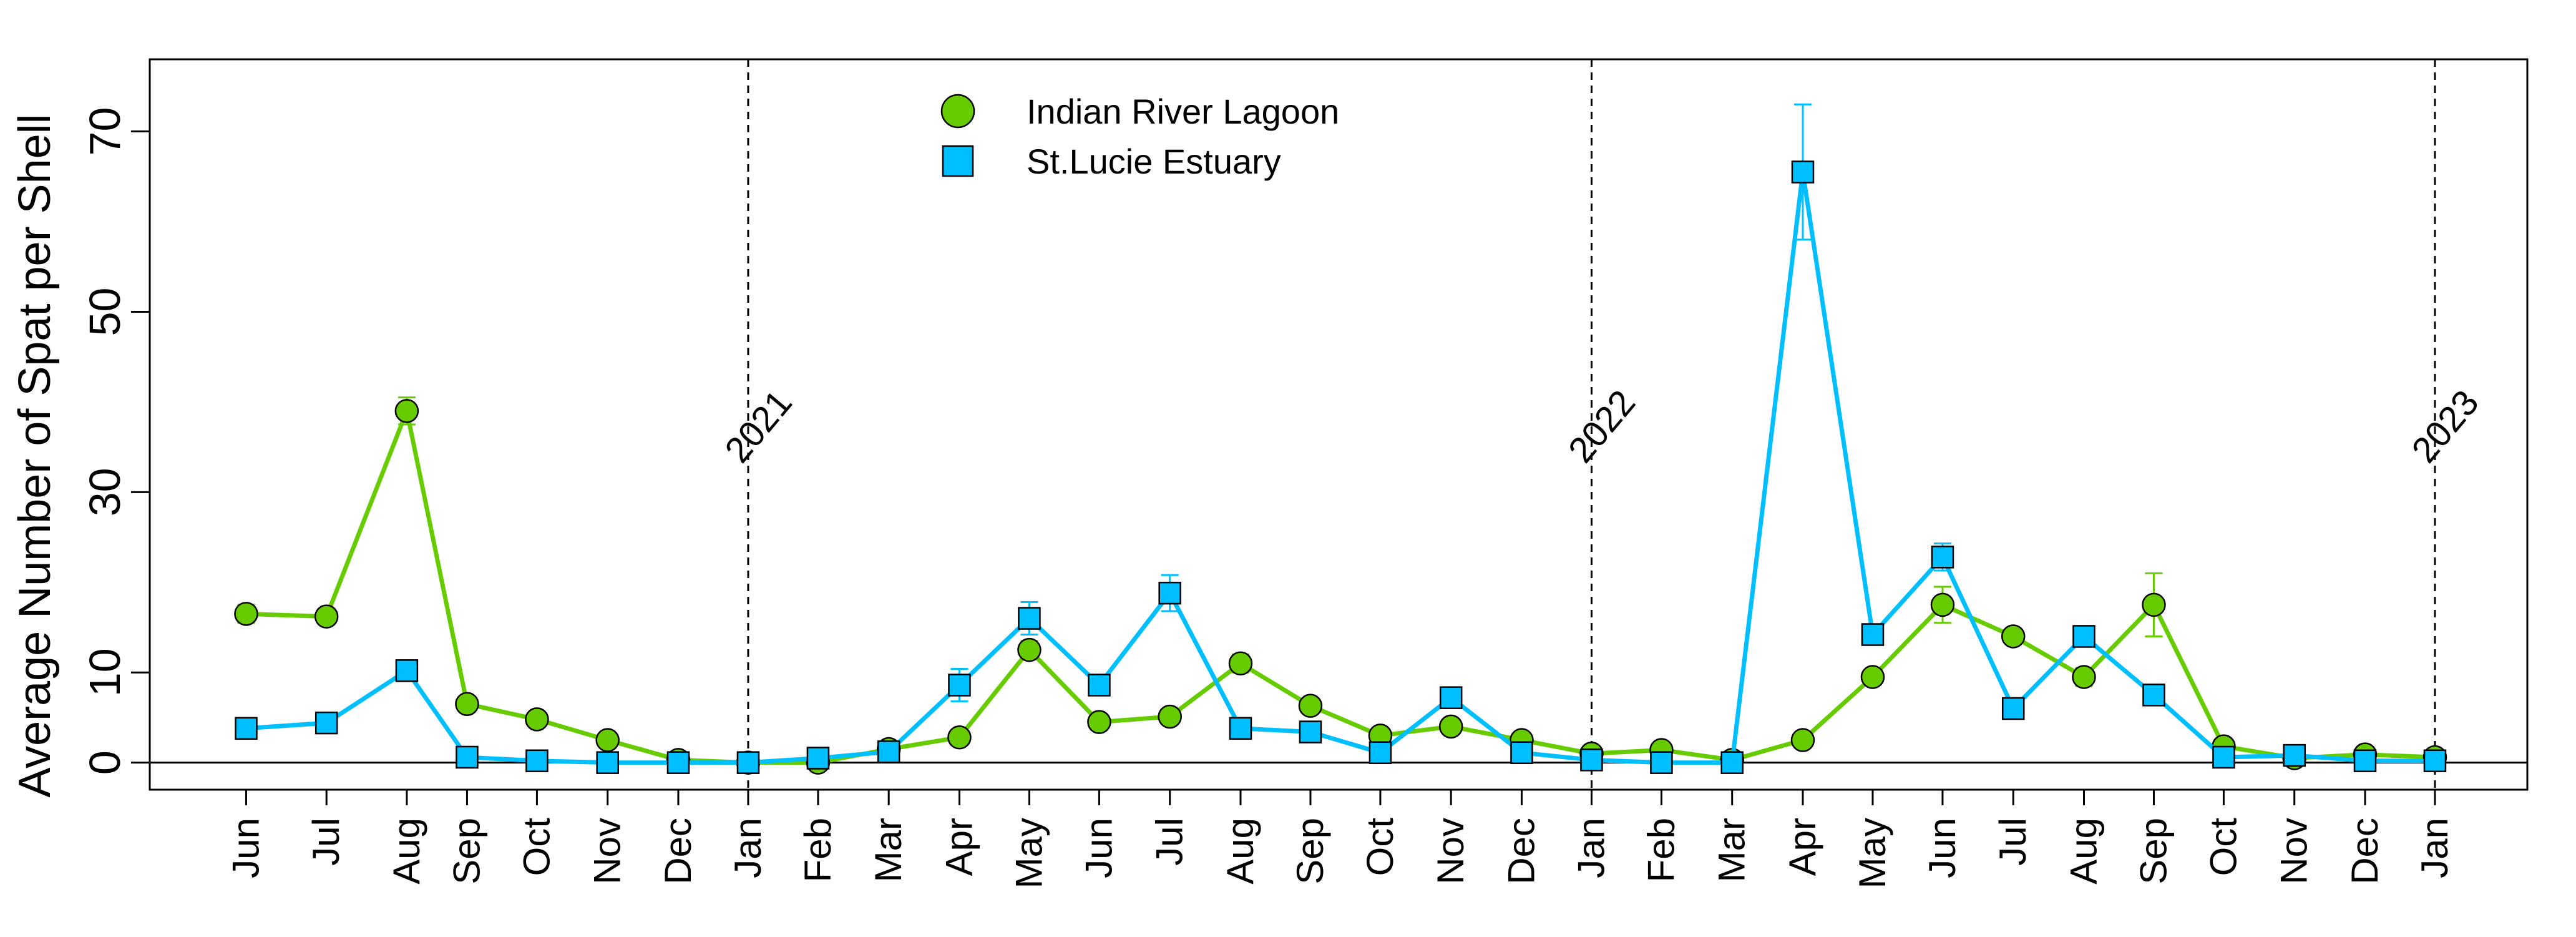  I want to click on legend-marker-circle, so click(957, 112).